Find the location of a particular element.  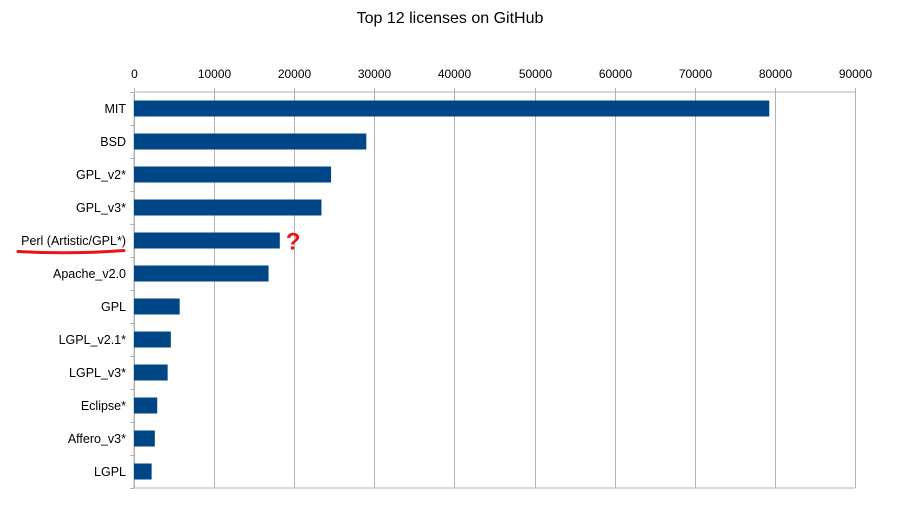

x-tick-label: 0 is located at coordinates (134, 74).